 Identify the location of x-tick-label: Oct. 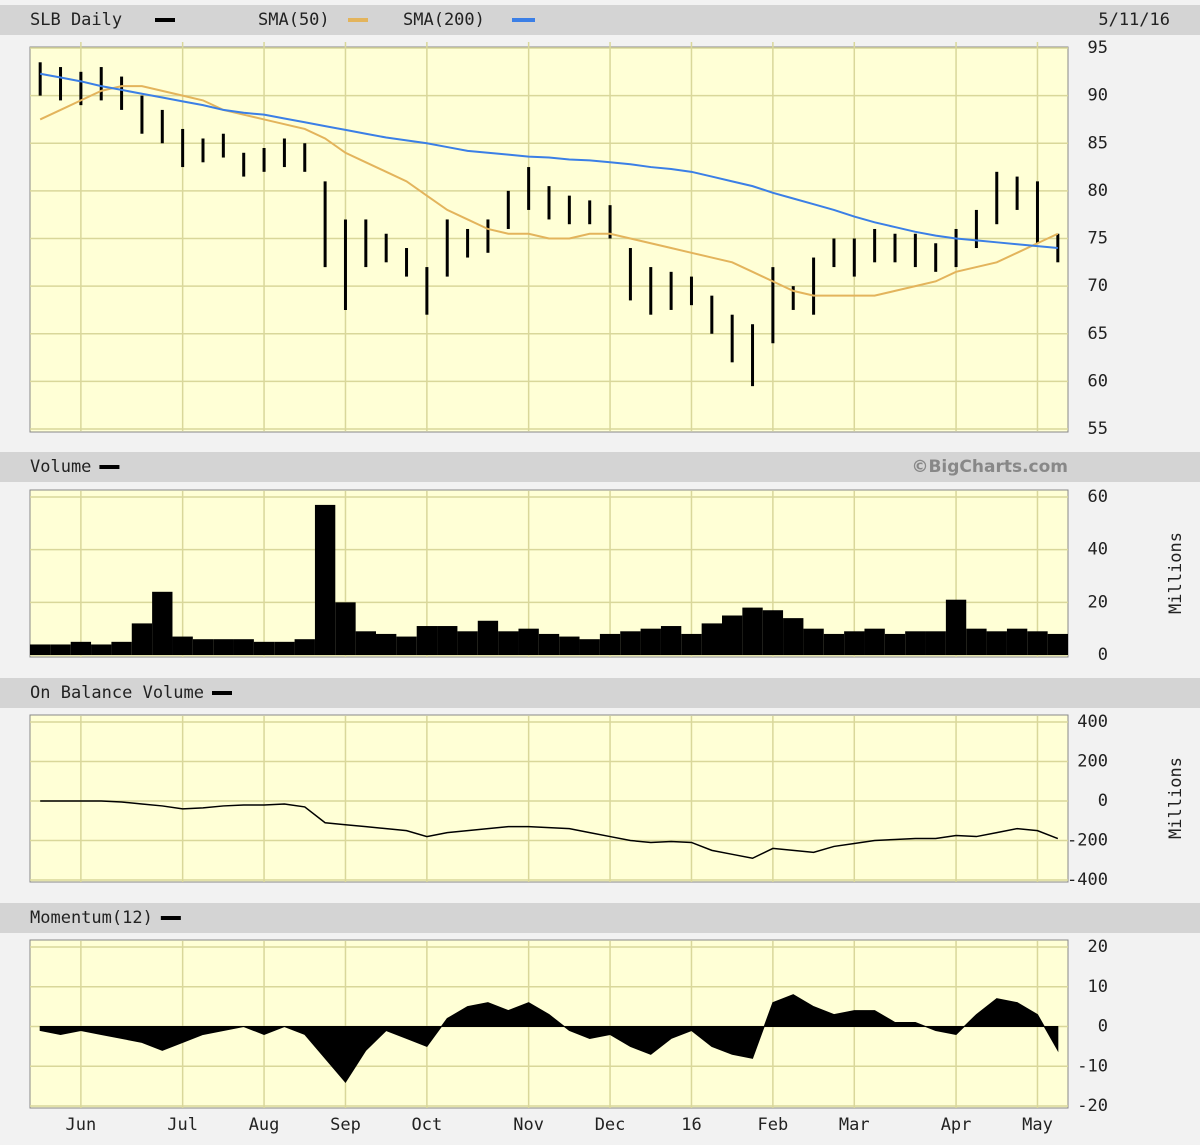
(427, 1125).